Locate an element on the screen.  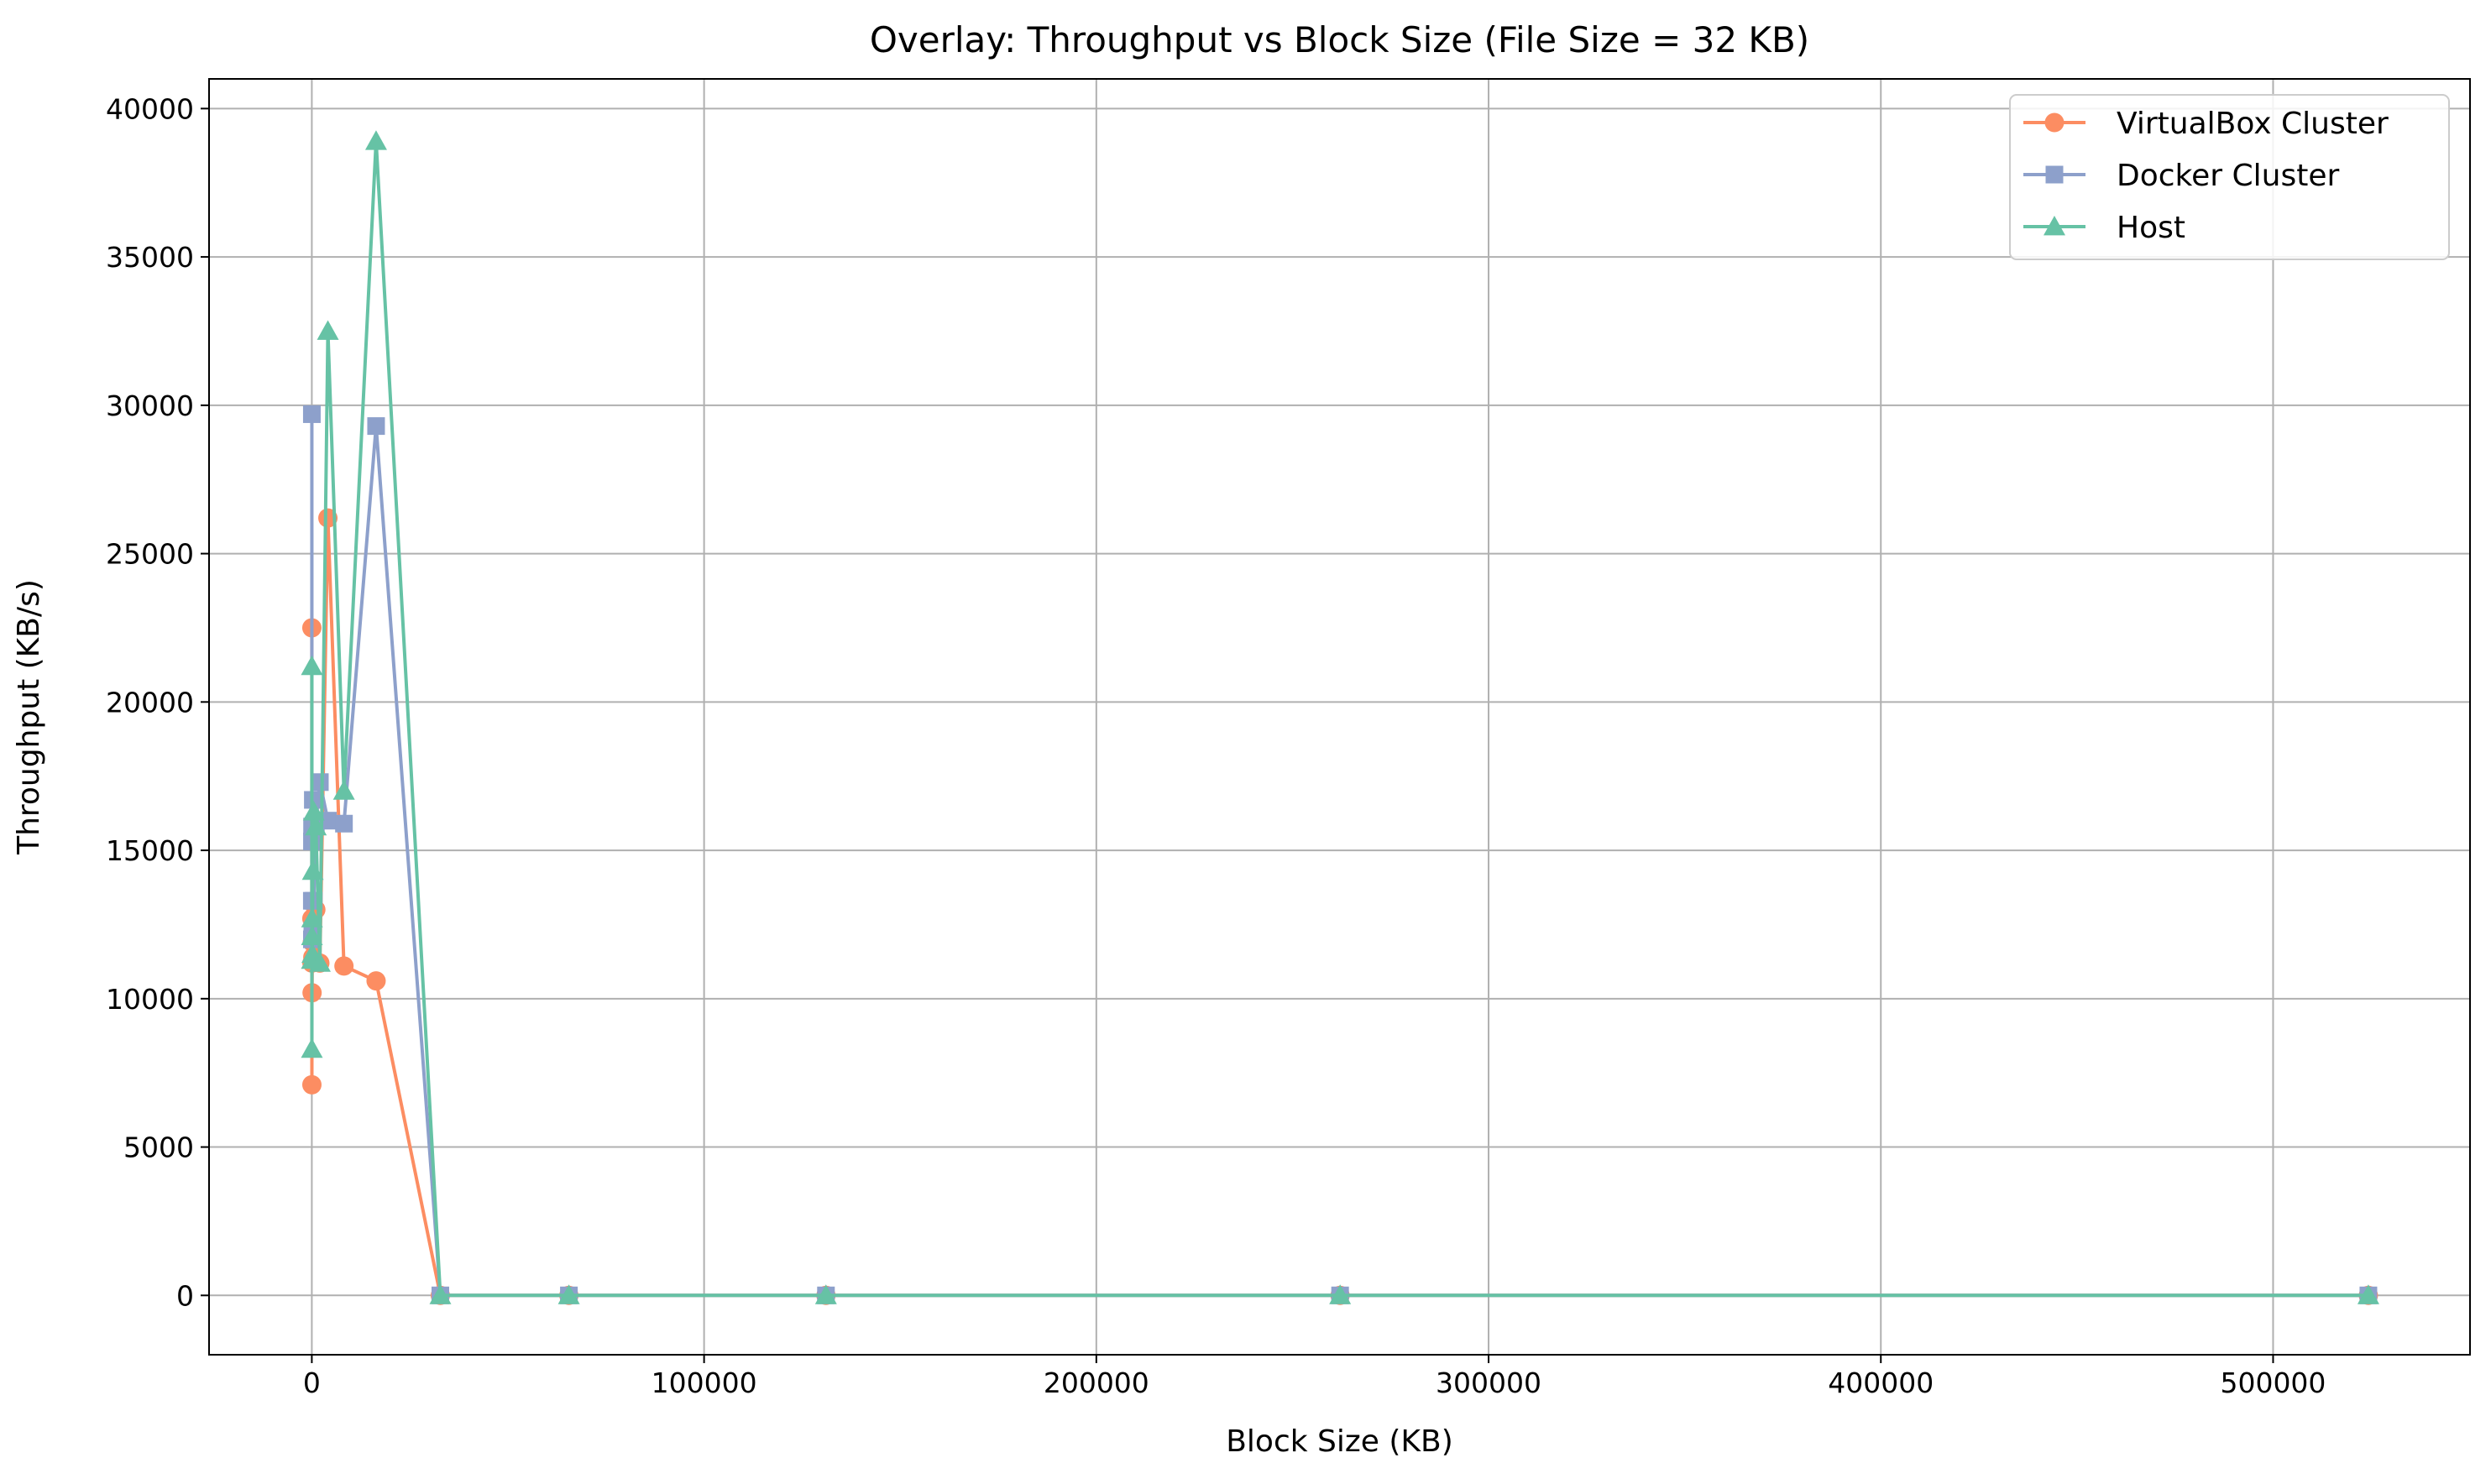
y-axis-label: Throughput (KB/s) is located at coordinates (29, 717).